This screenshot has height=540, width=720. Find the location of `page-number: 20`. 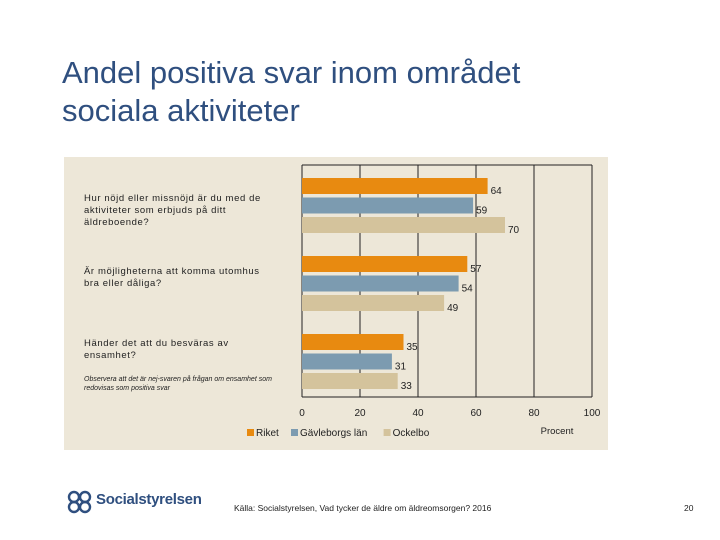

page-number: 20 is located at coordinates (689, 508).